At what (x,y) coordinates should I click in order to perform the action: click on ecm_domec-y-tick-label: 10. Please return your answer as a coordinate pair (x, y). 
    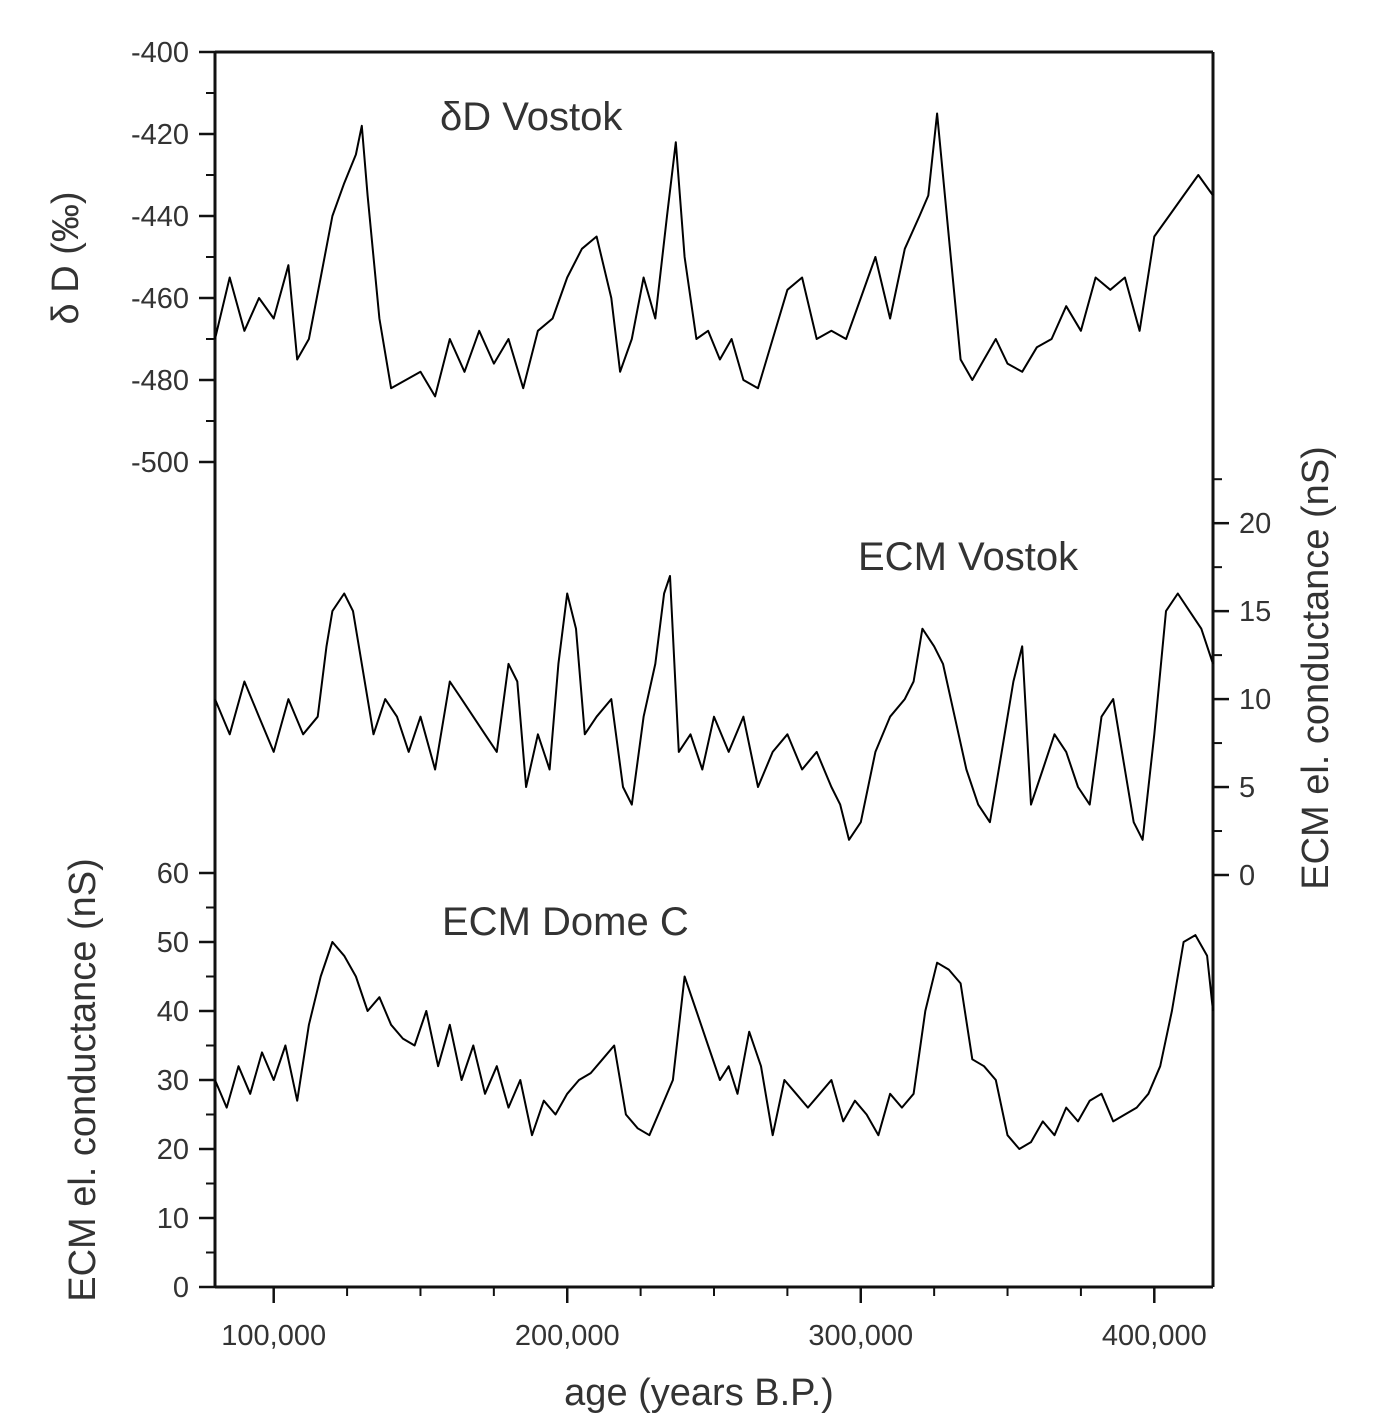
    Looking at the image, I should click on (173, 1219).